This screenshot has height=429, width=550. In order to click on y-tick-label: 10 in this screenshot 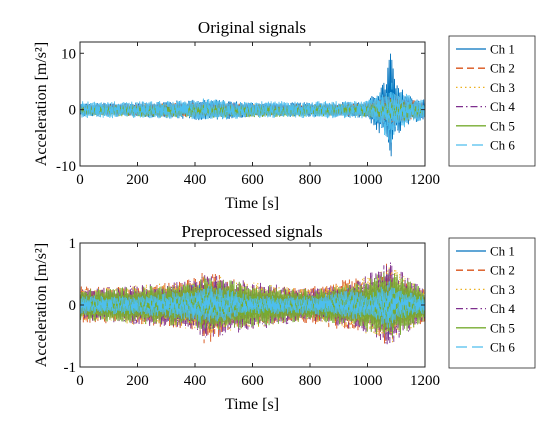, I will do `click(68, 54)`.